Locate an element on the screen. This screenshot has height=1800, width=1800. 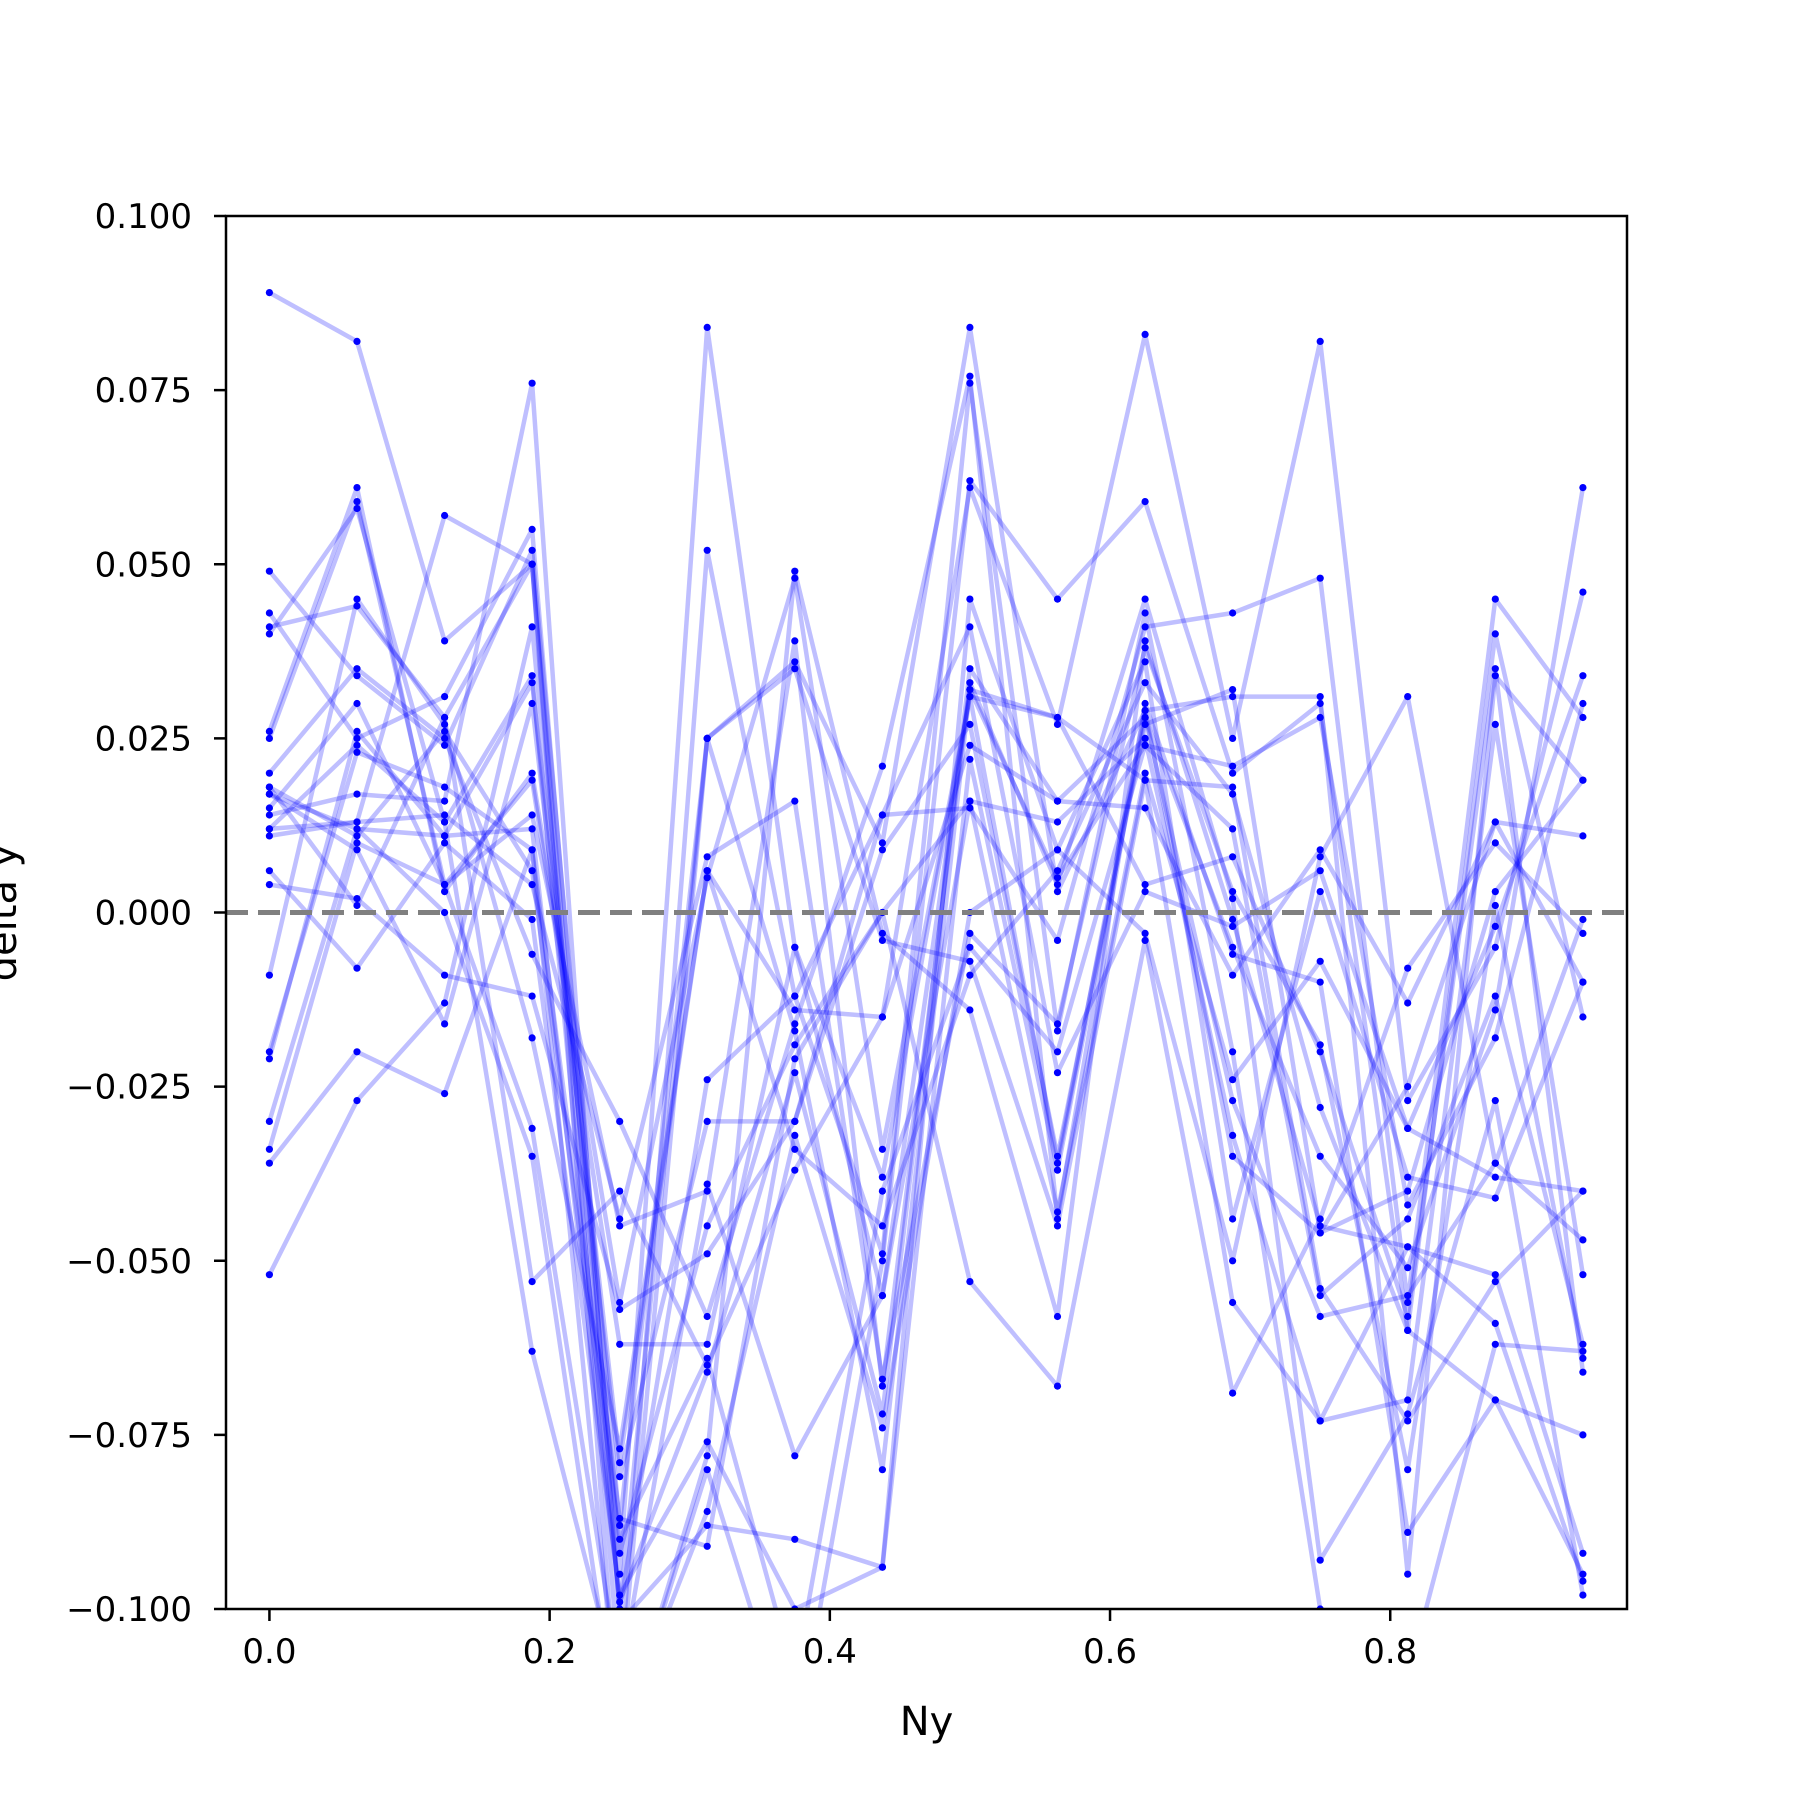
y-axis-label: delta y is located at coordinates (13, 913).